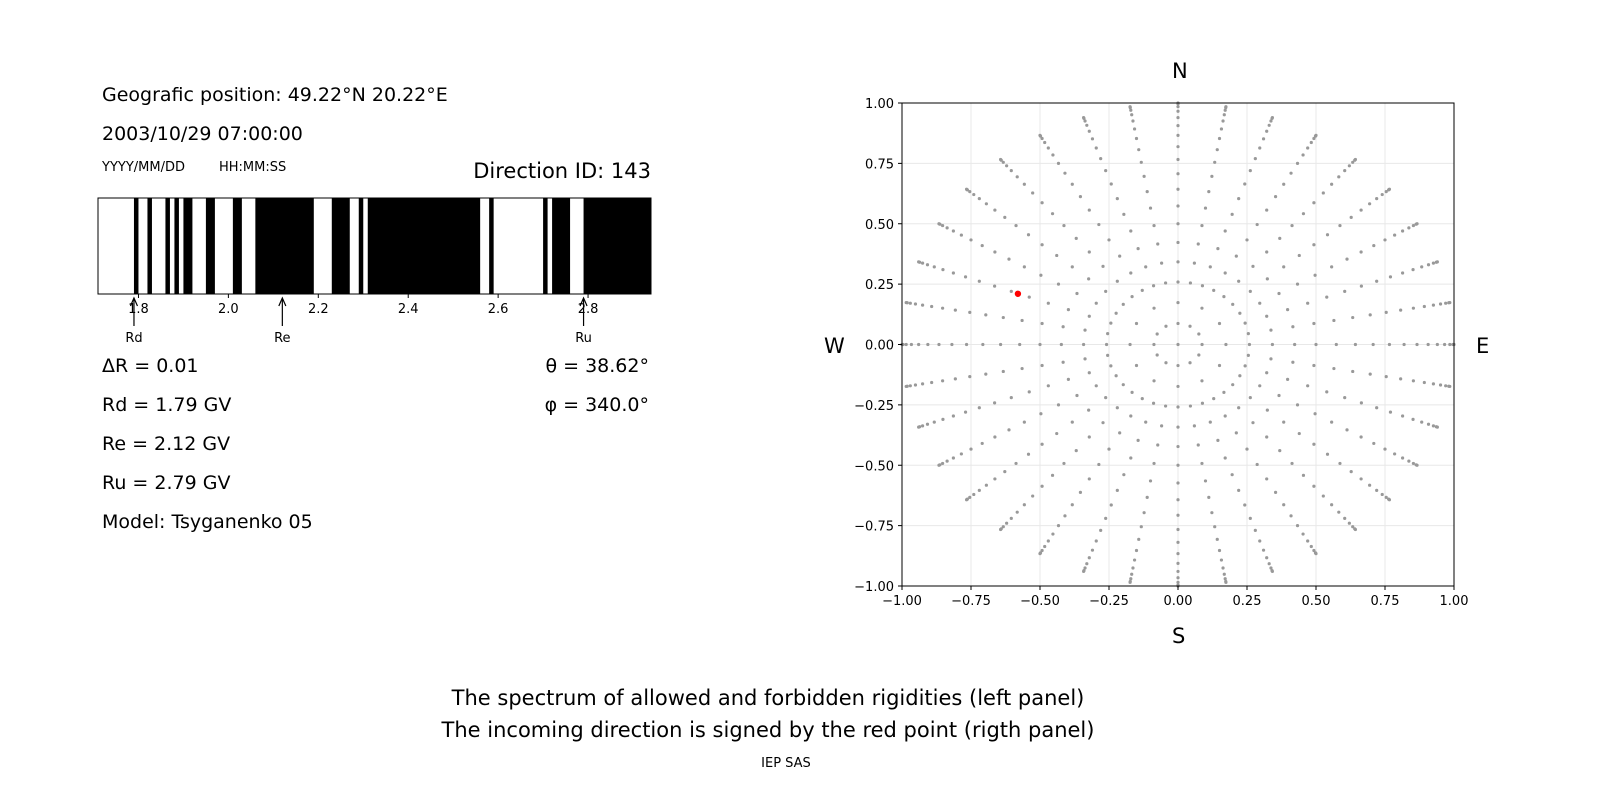 Image resolution: width=1600 pixels, height=800 pixels. What do you see at coordinates (275, 95) in the screenshot?
I see `geo-position: Geografic position: 49.22°N 20.22°E` at bounding box center [275, 95].